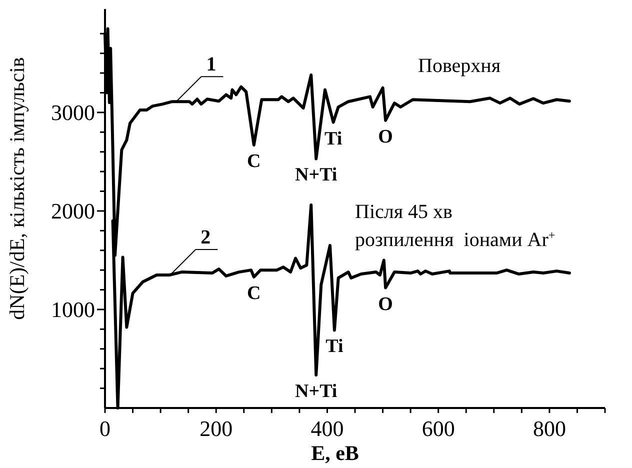 This screenshot has width=632, height=468. Describe the element at coordinates (455, 239) in the screenshot. I see `annotation: розпилення іонами Ar$^{+}$` at that location.